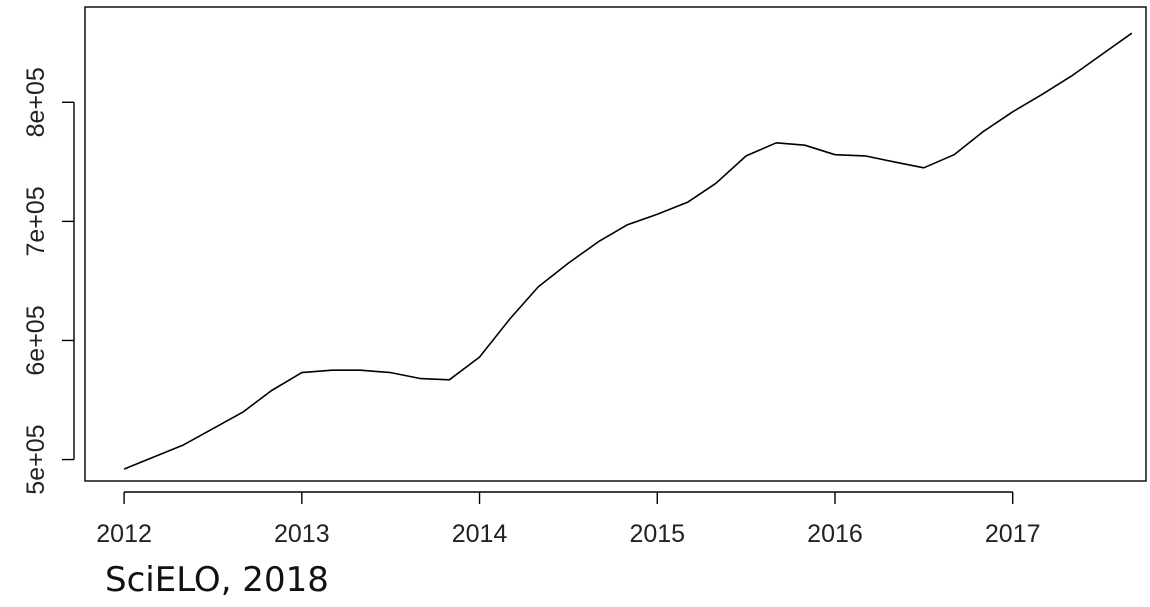  What do you see at coordinates (657, 534) in the screenshot?
I see `x-tick-label: 2015` at bounding box center [657, 534].